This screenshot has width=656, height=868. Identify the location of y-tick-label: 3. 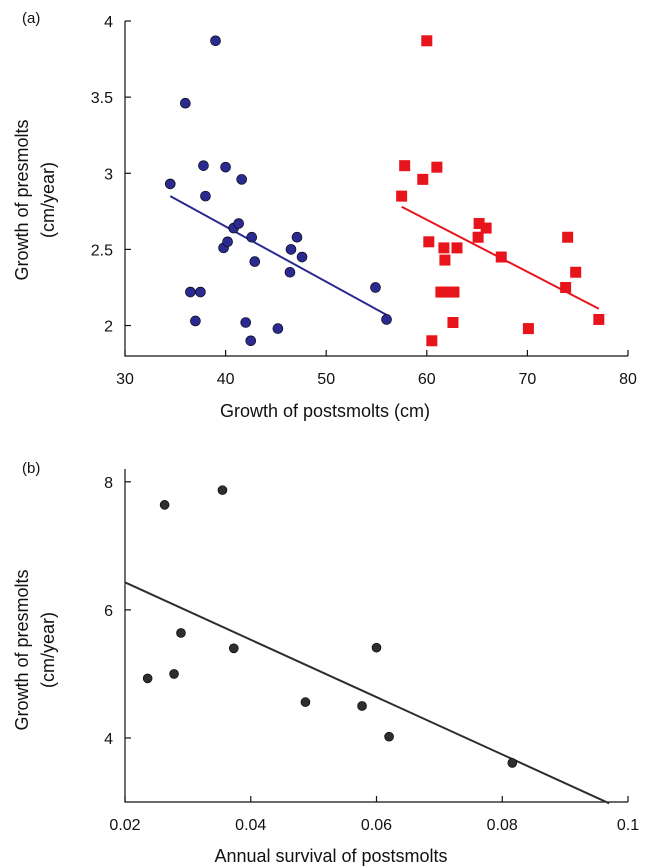
(108, 174).